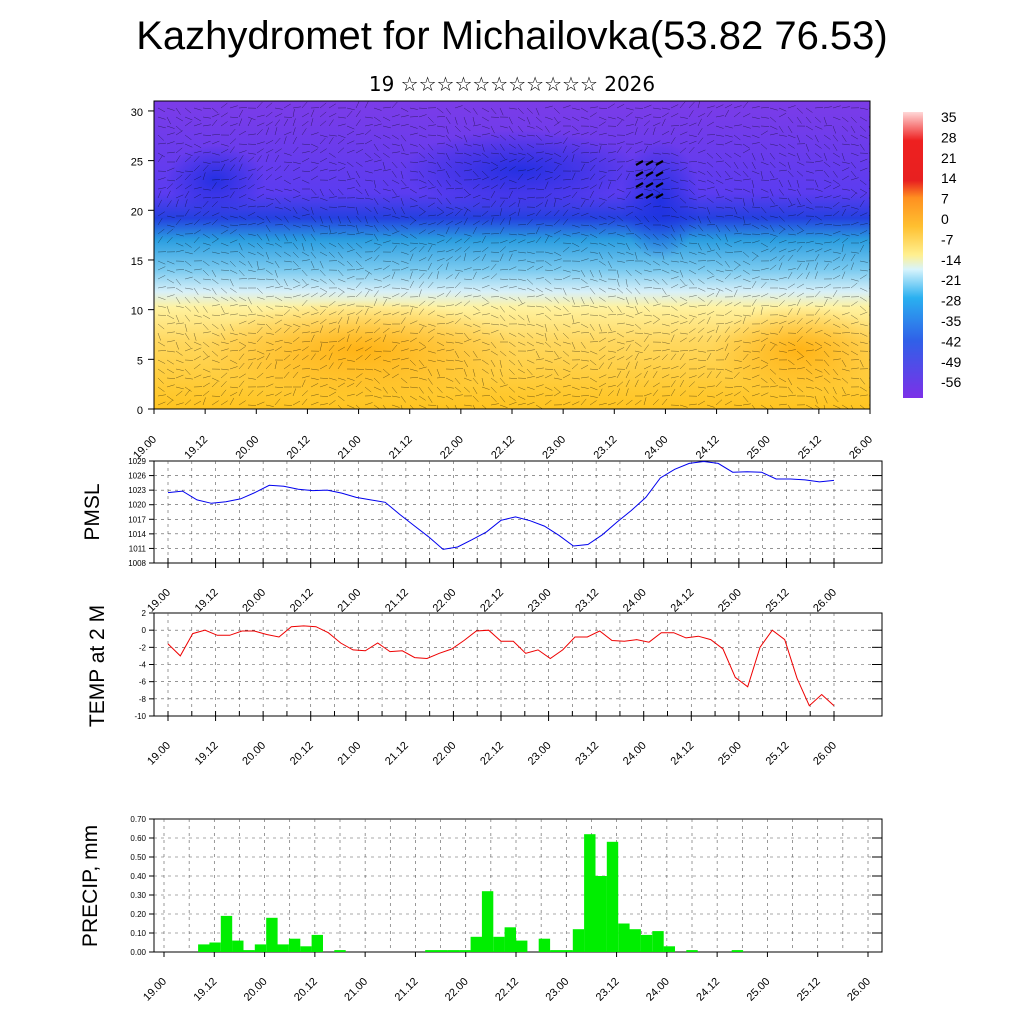 The image size is (1024, 1024). I want to click on colorbar-label: 7, so click(945, 199).